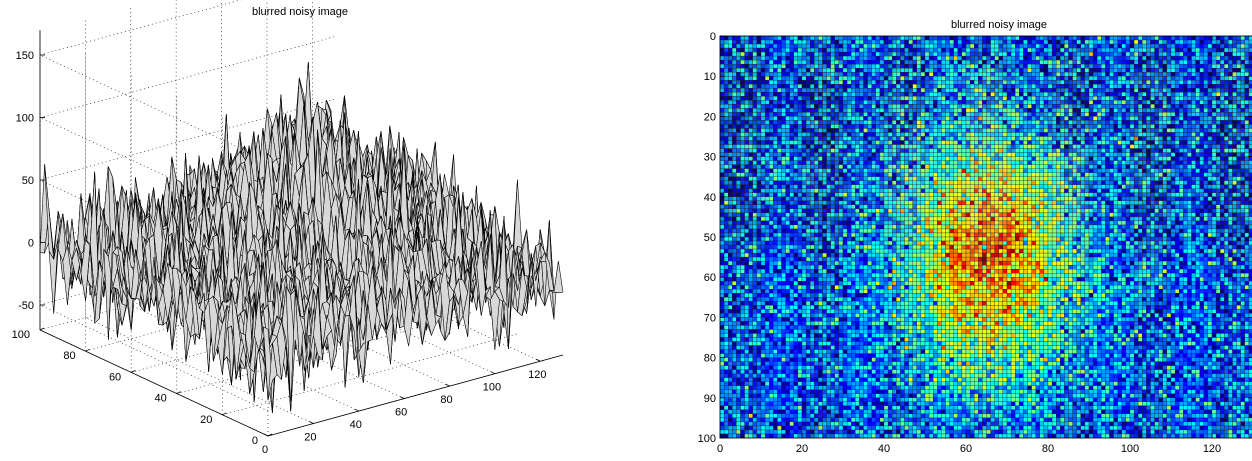  Describe the element at coordinates (42, 329) in the screenshot. I see `y-tick` at that location.